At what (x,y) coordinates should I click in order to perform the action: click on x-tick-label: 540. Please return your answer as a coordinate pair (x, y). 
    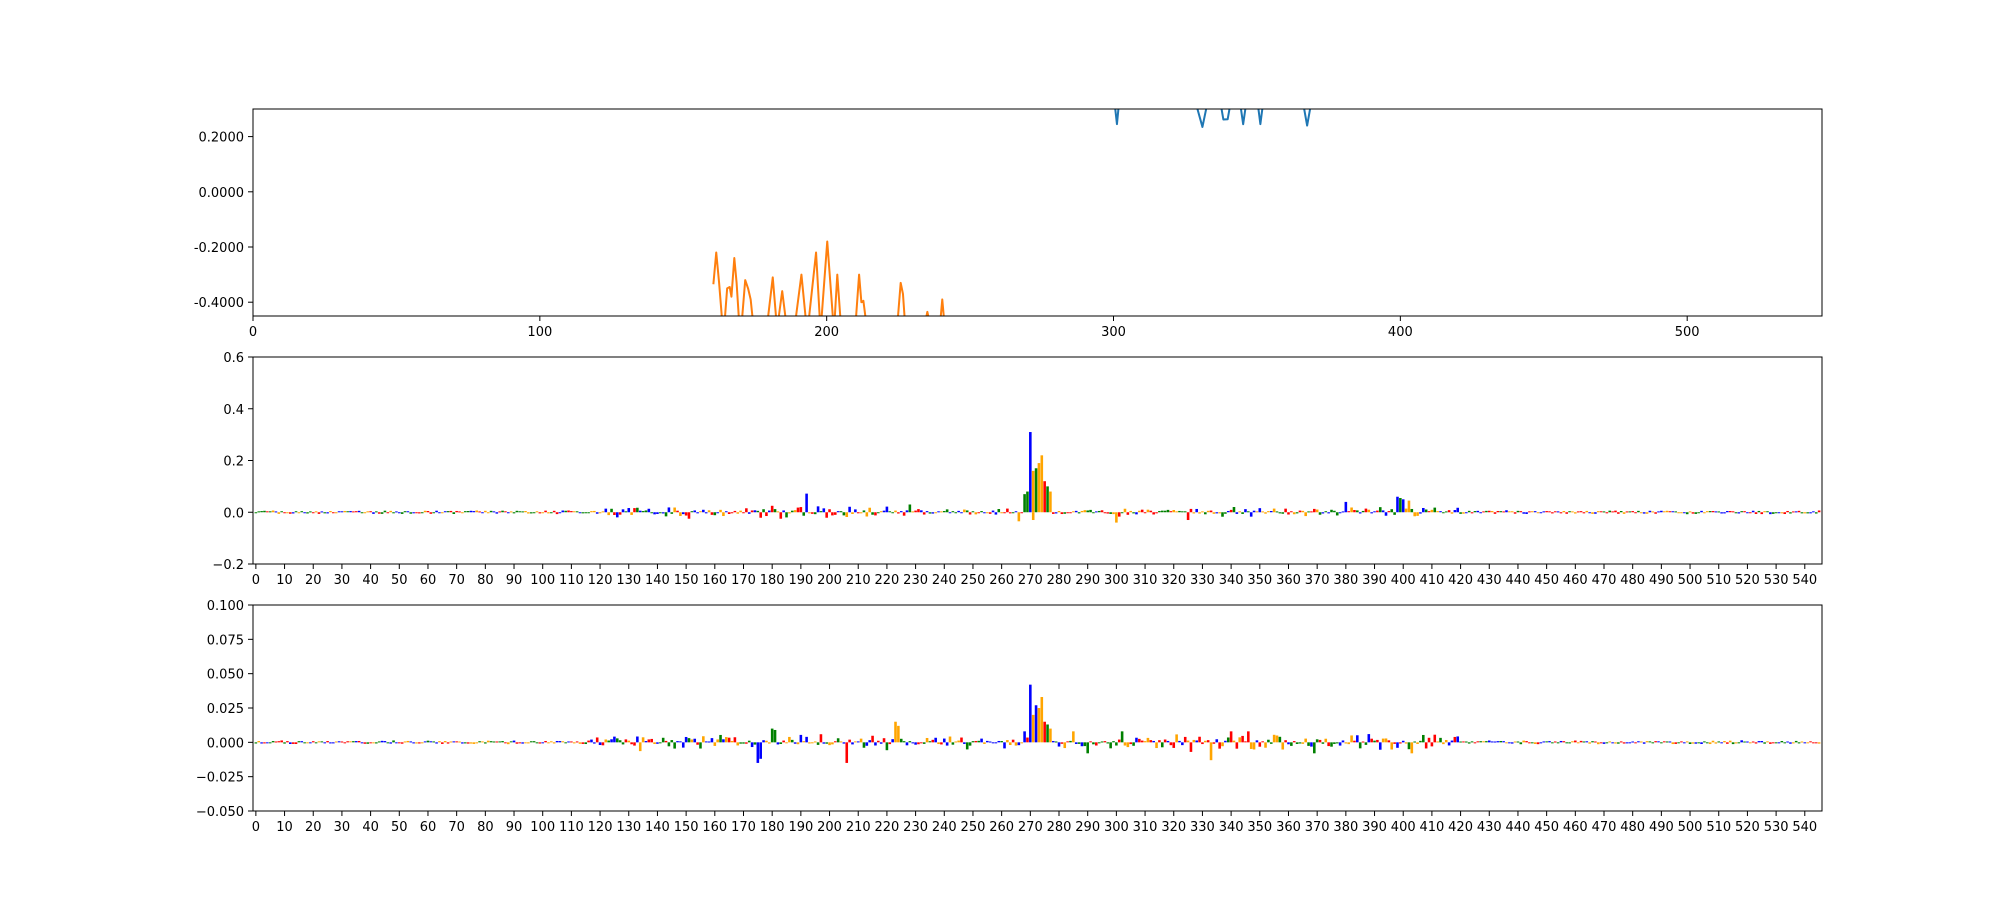
    Looking at the image, I should click on (1804, 827).